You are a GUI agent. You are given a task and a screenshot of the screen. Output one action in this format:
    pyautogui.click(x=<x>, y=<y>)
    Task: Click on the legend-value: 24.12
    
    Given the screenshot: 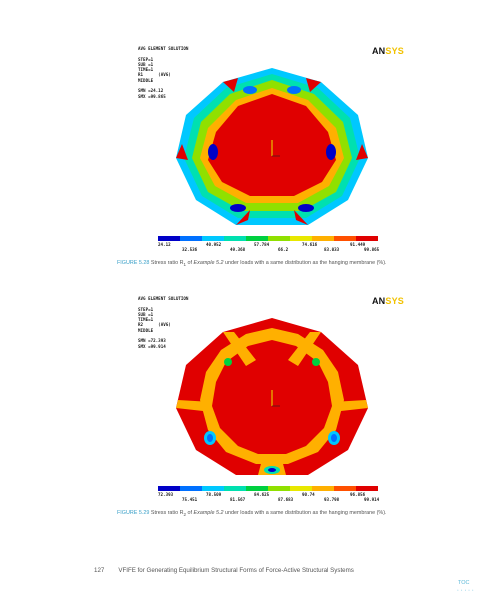 What is the action you would take?
    pyautogui.click(x=164, y=244)
    